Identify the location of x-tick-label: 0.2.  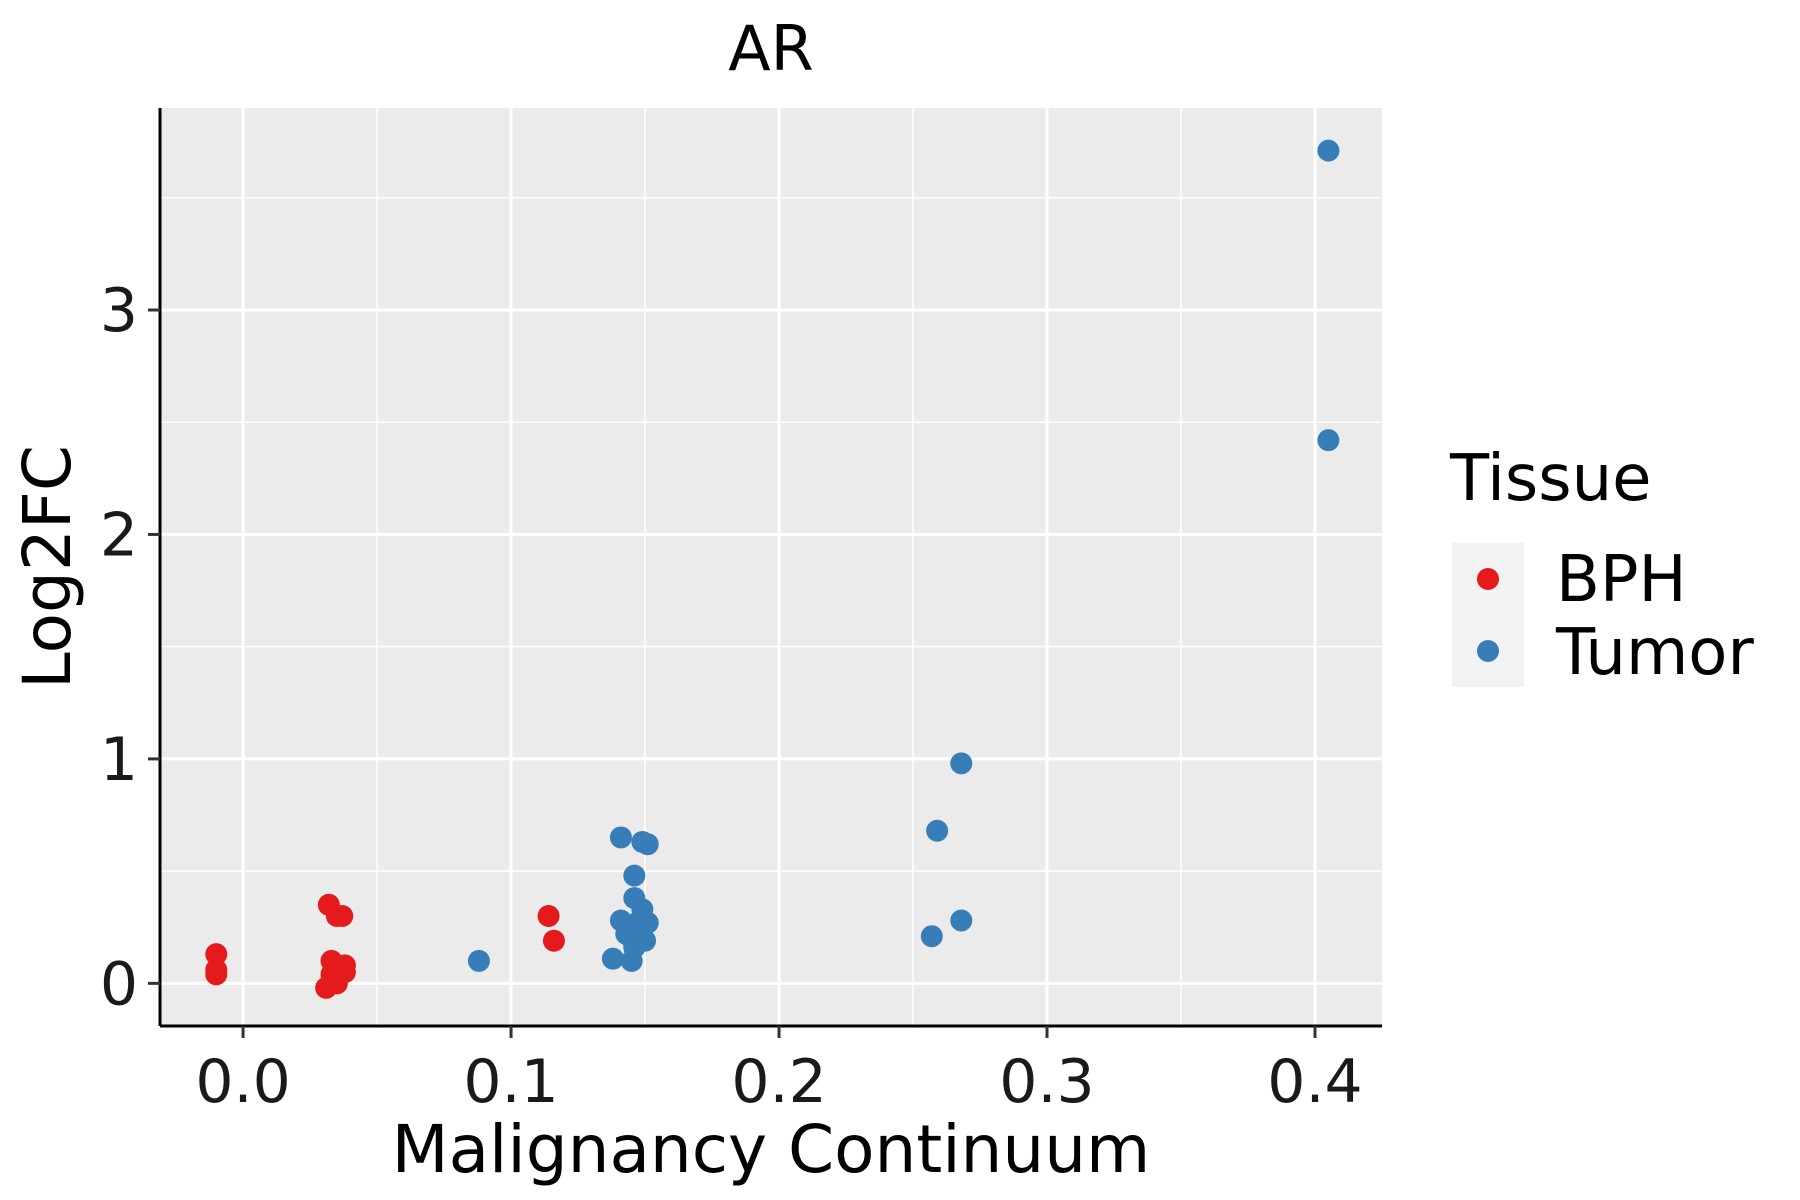
(778, 1082).